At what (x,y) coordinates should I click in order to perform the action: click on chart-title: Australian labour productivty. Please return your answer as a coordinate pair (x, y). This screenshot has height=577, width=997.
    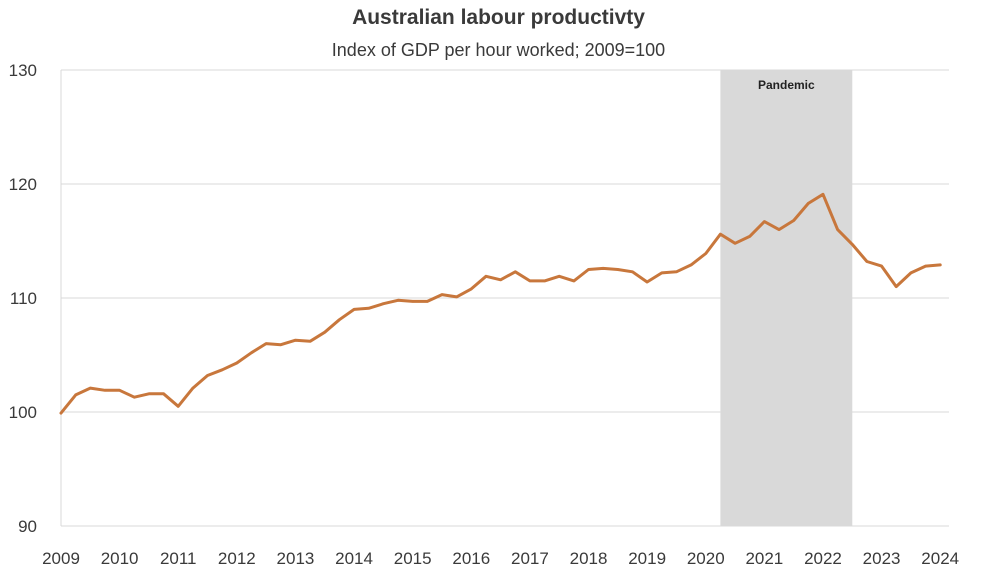
    Looking at the image, I should click on (498, 17).